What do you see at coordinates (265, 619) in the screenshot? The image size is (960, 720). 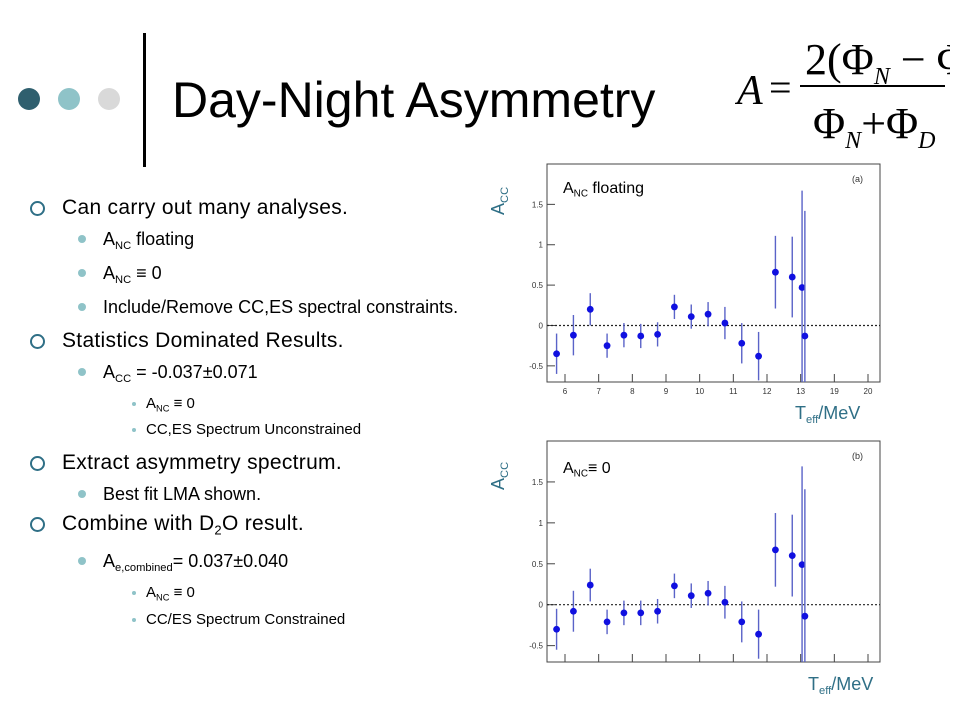 I see `bullet-combined-constrained: CC/ES Spectrum Constrained` at bounding box center [265, 619].